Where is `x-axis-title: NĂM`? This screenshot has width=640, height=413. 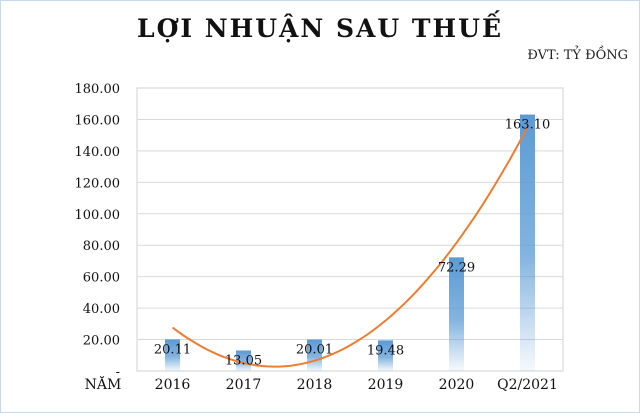
x-axis-title: NĂM is located at coordinates (103, 384).